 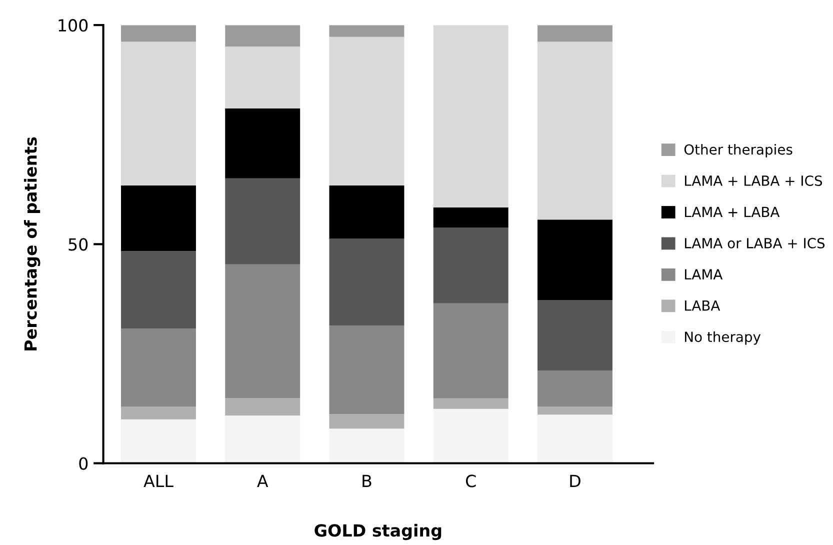 I want to click on y-tick-label: 0, so click(x=83, y=463).